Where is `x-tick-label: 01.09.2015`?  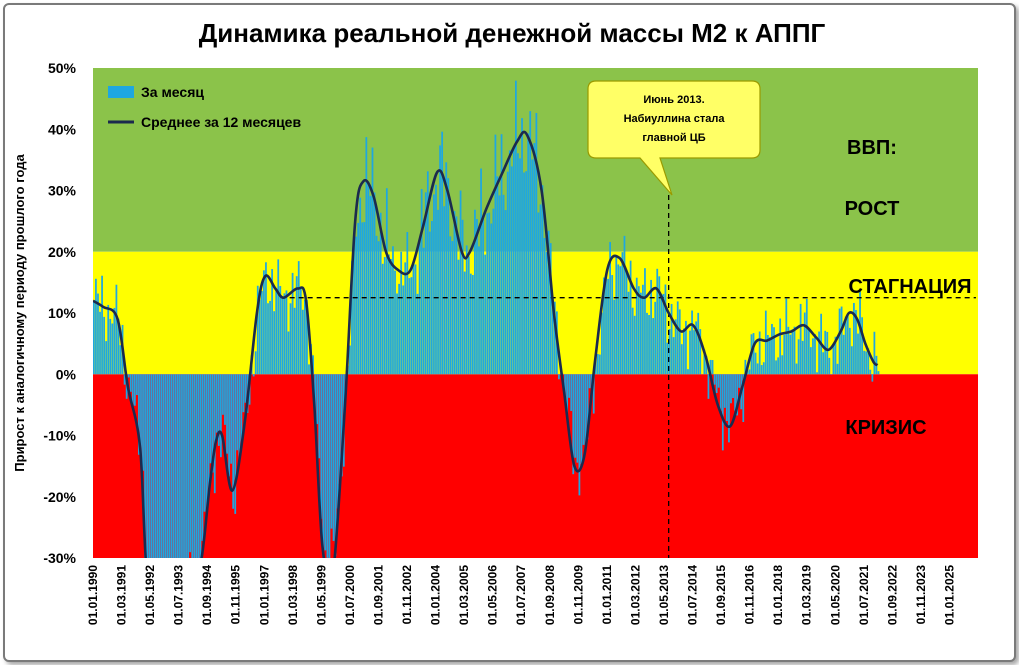
x-tick-label: 01.09.2015 is located at coordinates (721, 595).